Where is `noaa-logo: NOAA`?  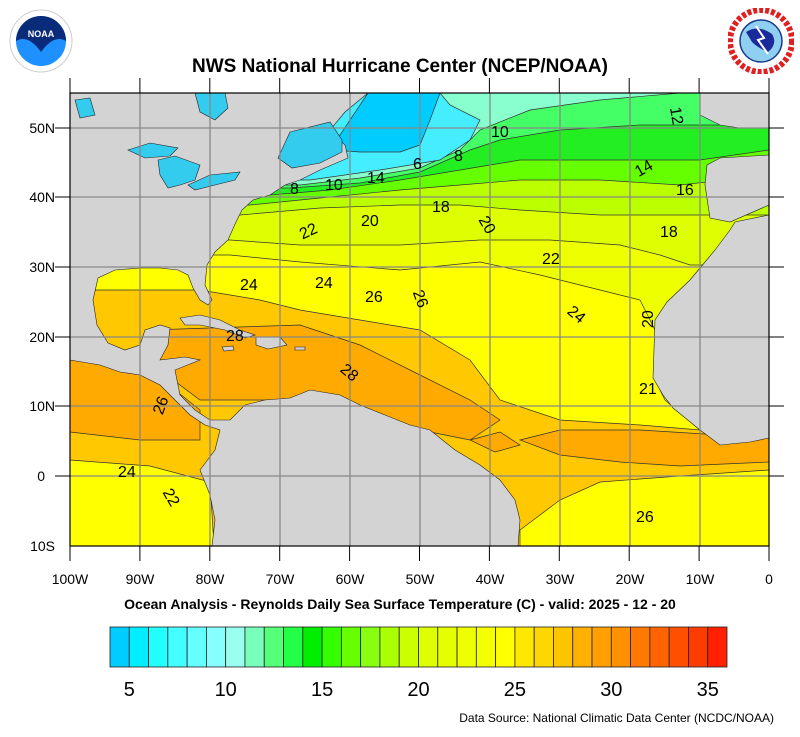 noaa-logo: NOAA is located at coordinates (41, 41).